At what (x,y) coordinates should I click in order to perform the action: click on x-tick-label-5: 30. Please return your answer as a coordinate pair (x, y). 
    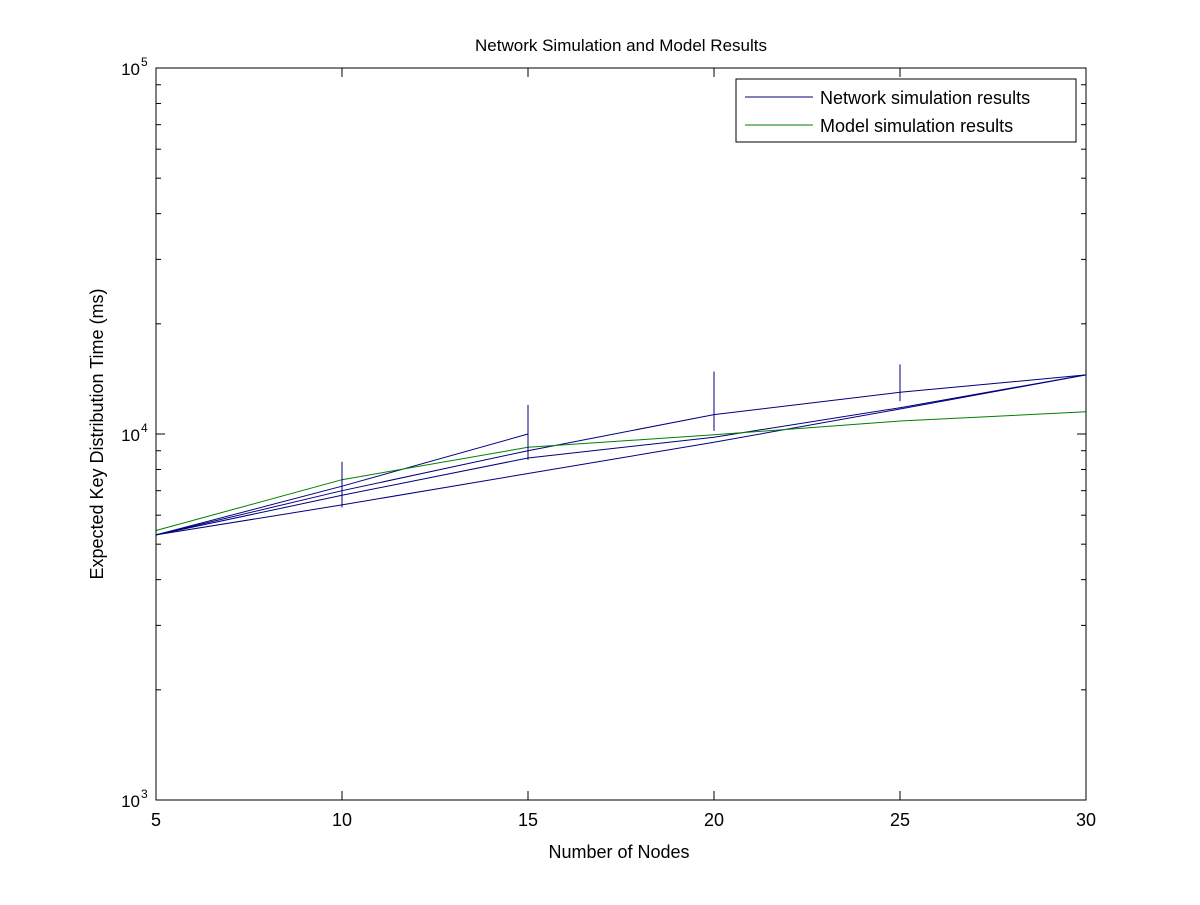
    Looking at the image, I should click on (1086, 820).